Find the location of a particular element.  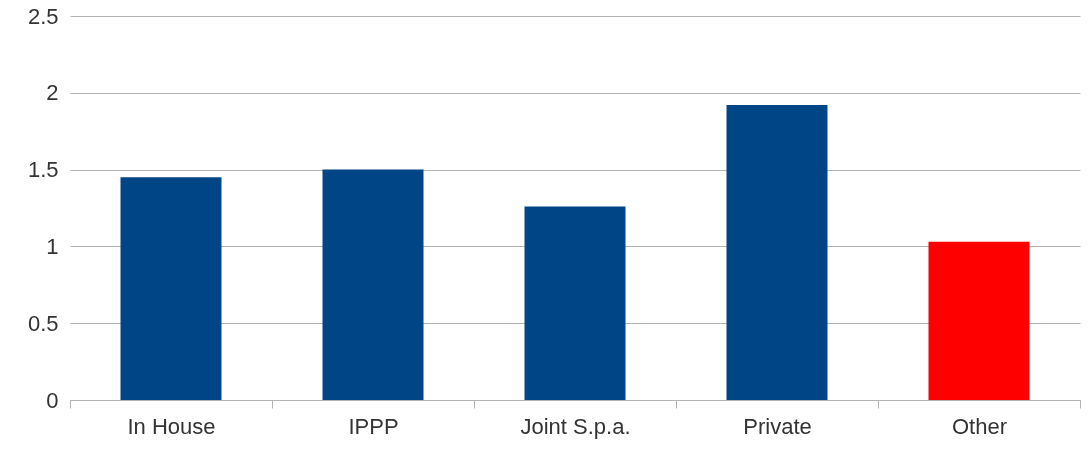

x-tick-label: In House is located at coordinates (171, 426).